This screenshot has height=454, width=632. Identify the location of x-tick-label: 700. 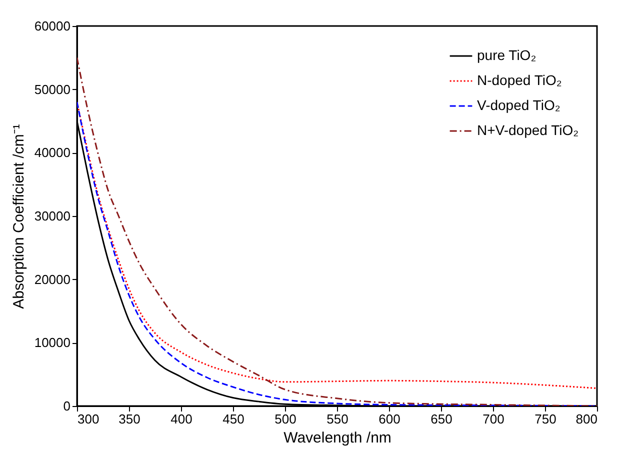
(493, 419).